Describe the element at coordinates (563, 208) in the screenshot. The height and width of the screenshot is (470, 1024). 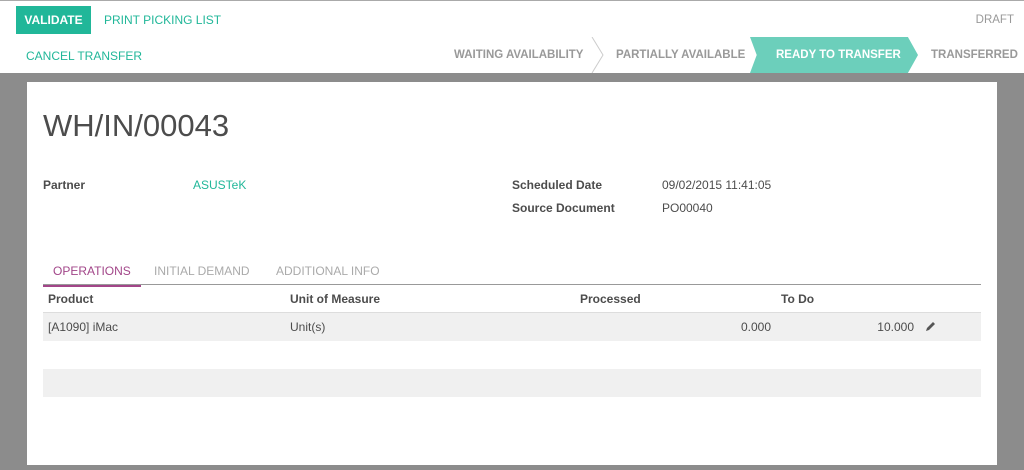
I see `source-document-label: Source Document` at that location.